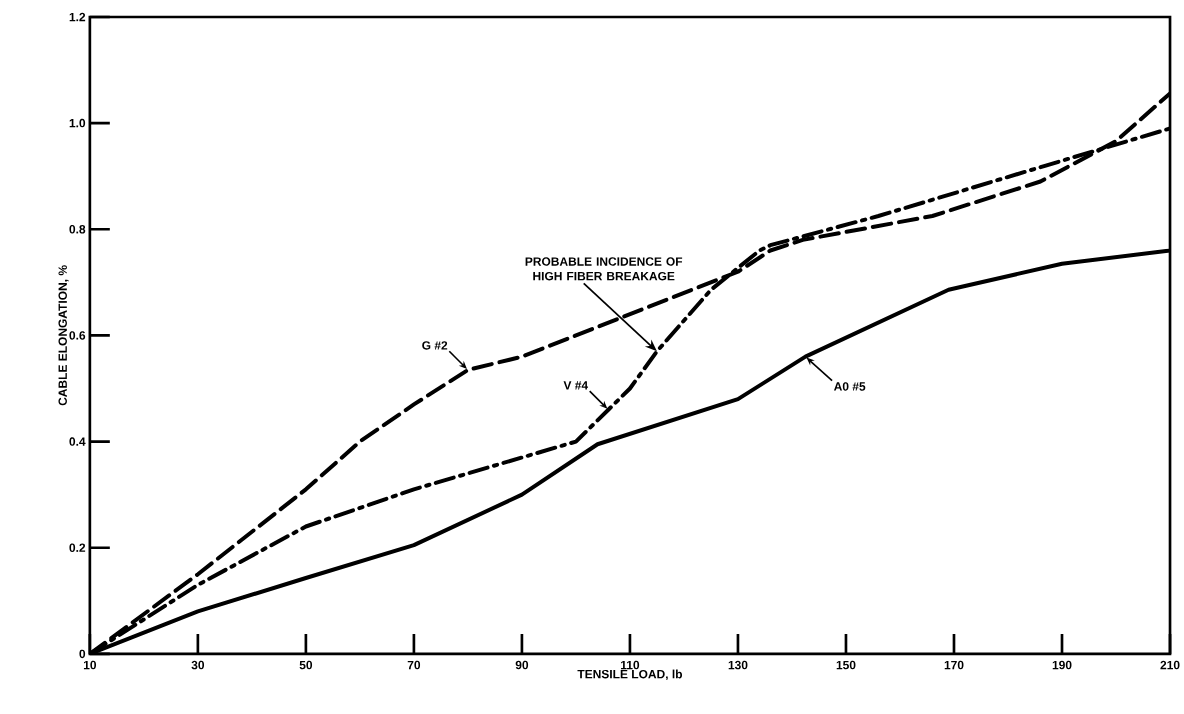 The height and width of the screenshot is (714, 1184). What do you see at coordinates (1170, 665) in the screenshot?
I see `x-tick-label: 210` at bounding box center [1170, 665].